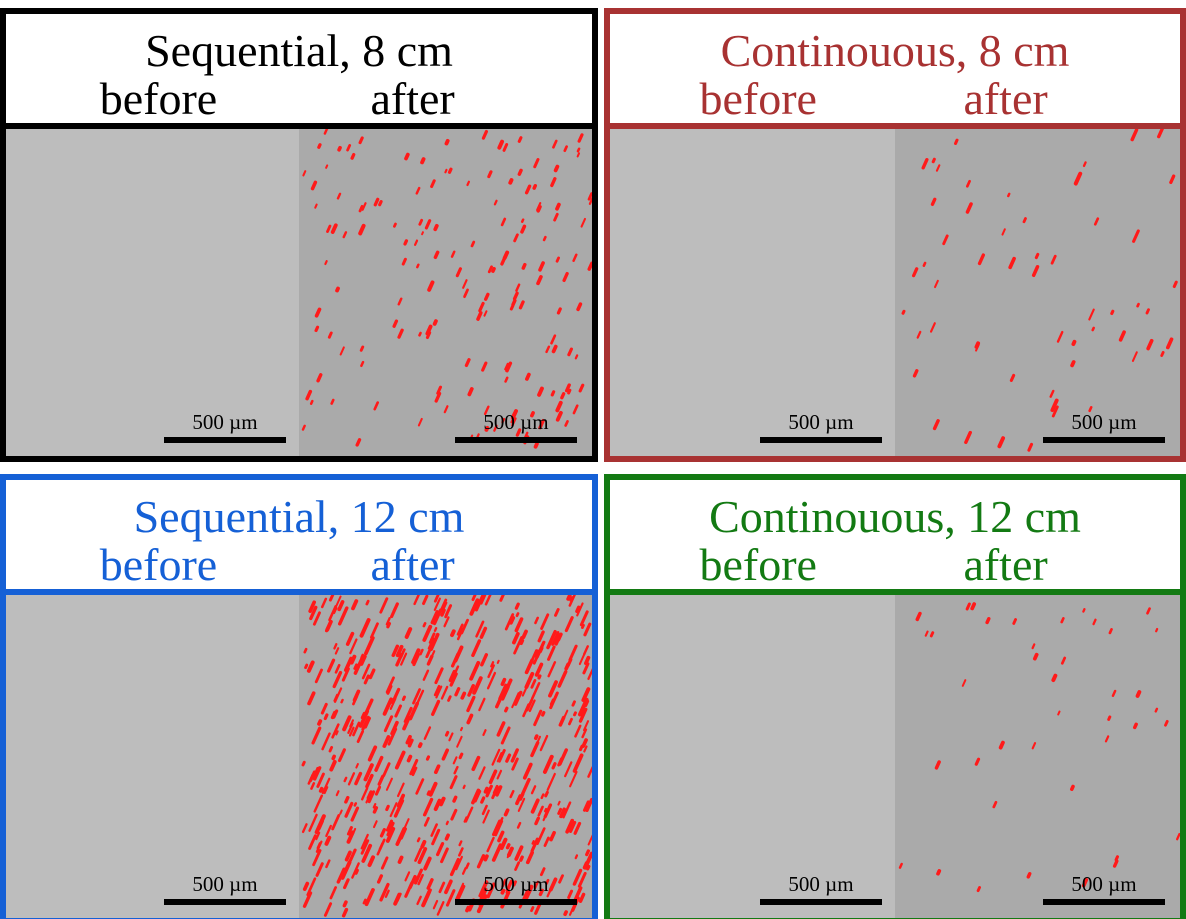  I want to click on panel-title: Continouous, 12 cm, so click(895, 516).